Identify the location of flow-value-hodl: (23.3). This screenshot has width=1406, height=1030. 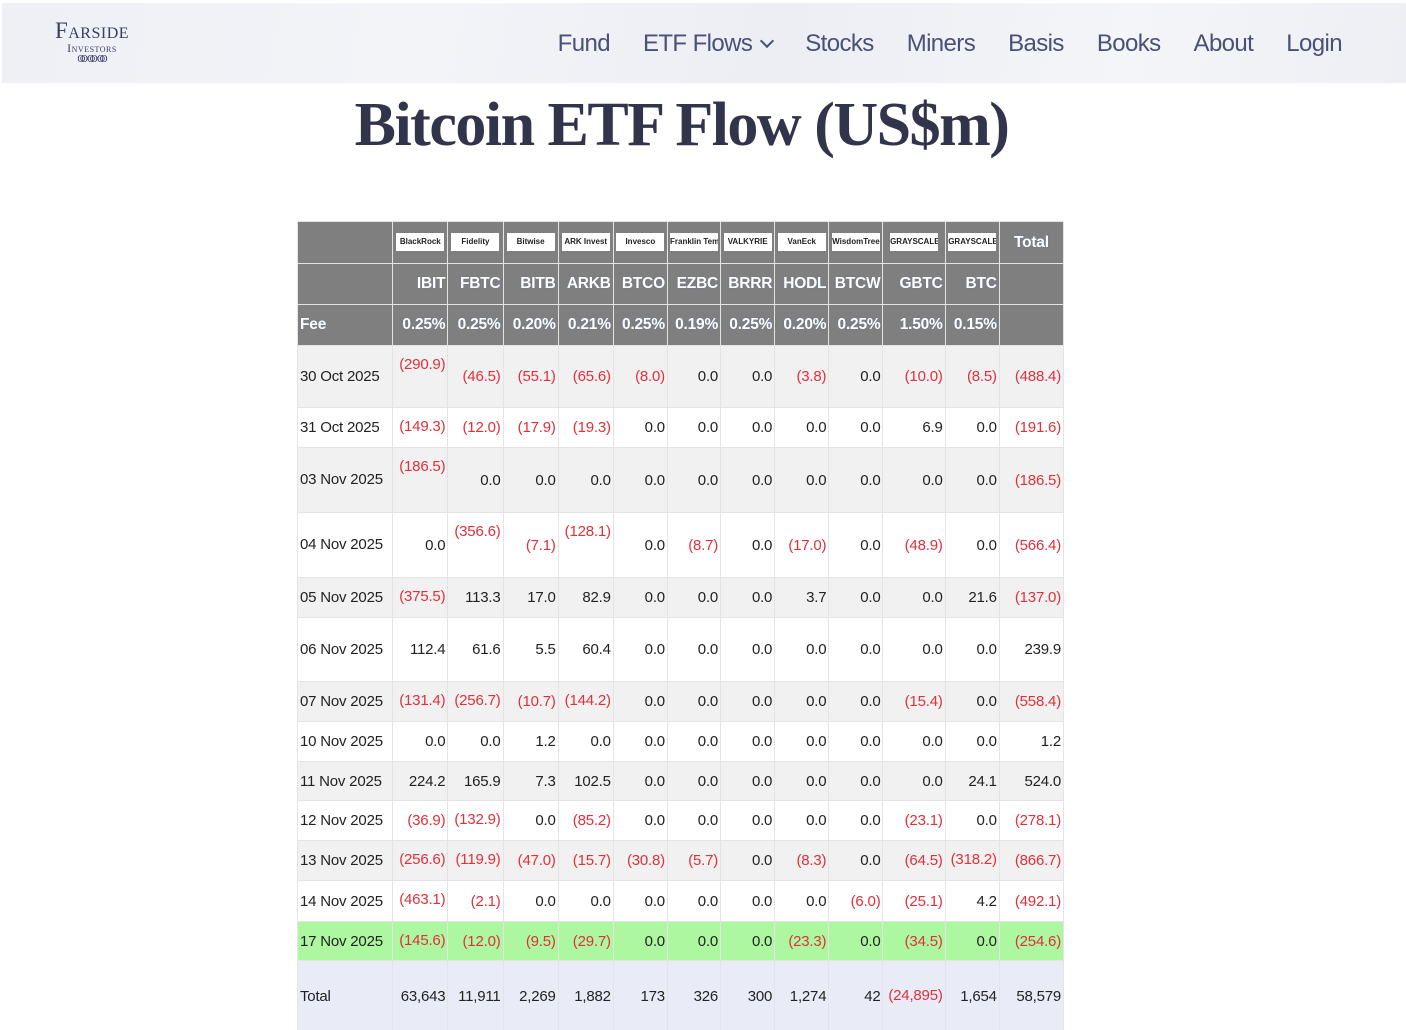
(802, 941).